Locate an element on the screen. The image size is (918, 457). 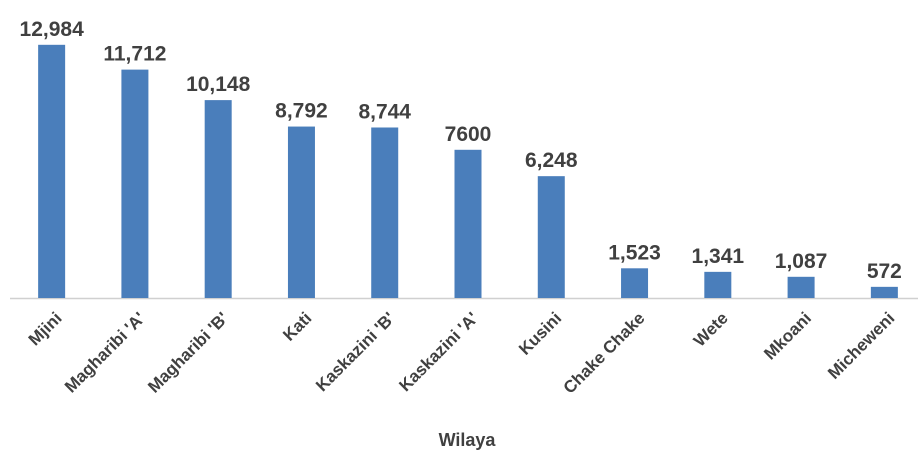
value-label: 7600 is located at coordinates (468, 134).